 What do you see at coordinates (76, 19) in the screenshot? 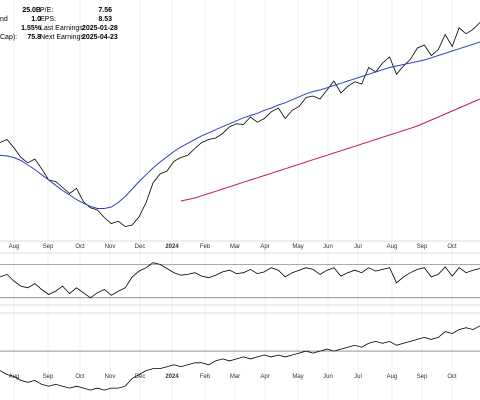
I see `stat-row: EPS: 8.53` at bounding box center [76, 19].